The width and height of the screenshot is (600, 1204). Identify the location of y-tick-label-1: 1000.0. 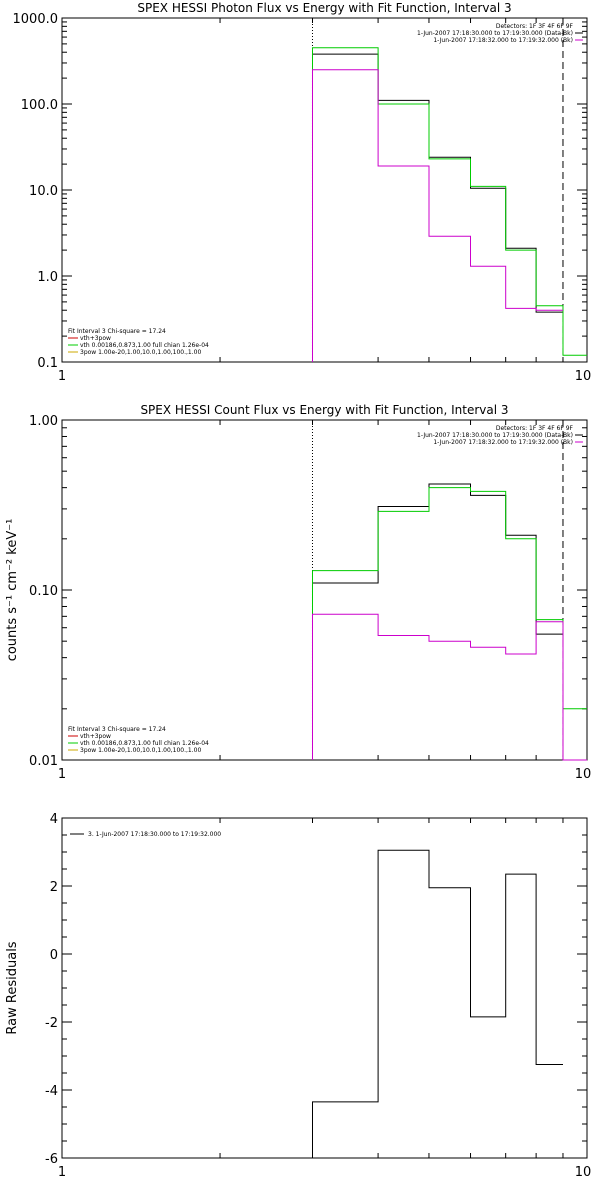
(36, 19).